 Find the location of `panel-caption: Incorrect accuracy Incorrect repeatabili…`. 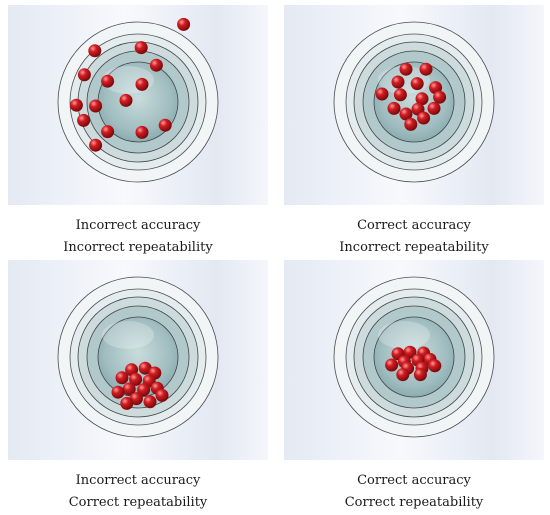

panel-caption: Incorrect accuracy Incorrect repeatabili… is located at coordinates (138, 237).